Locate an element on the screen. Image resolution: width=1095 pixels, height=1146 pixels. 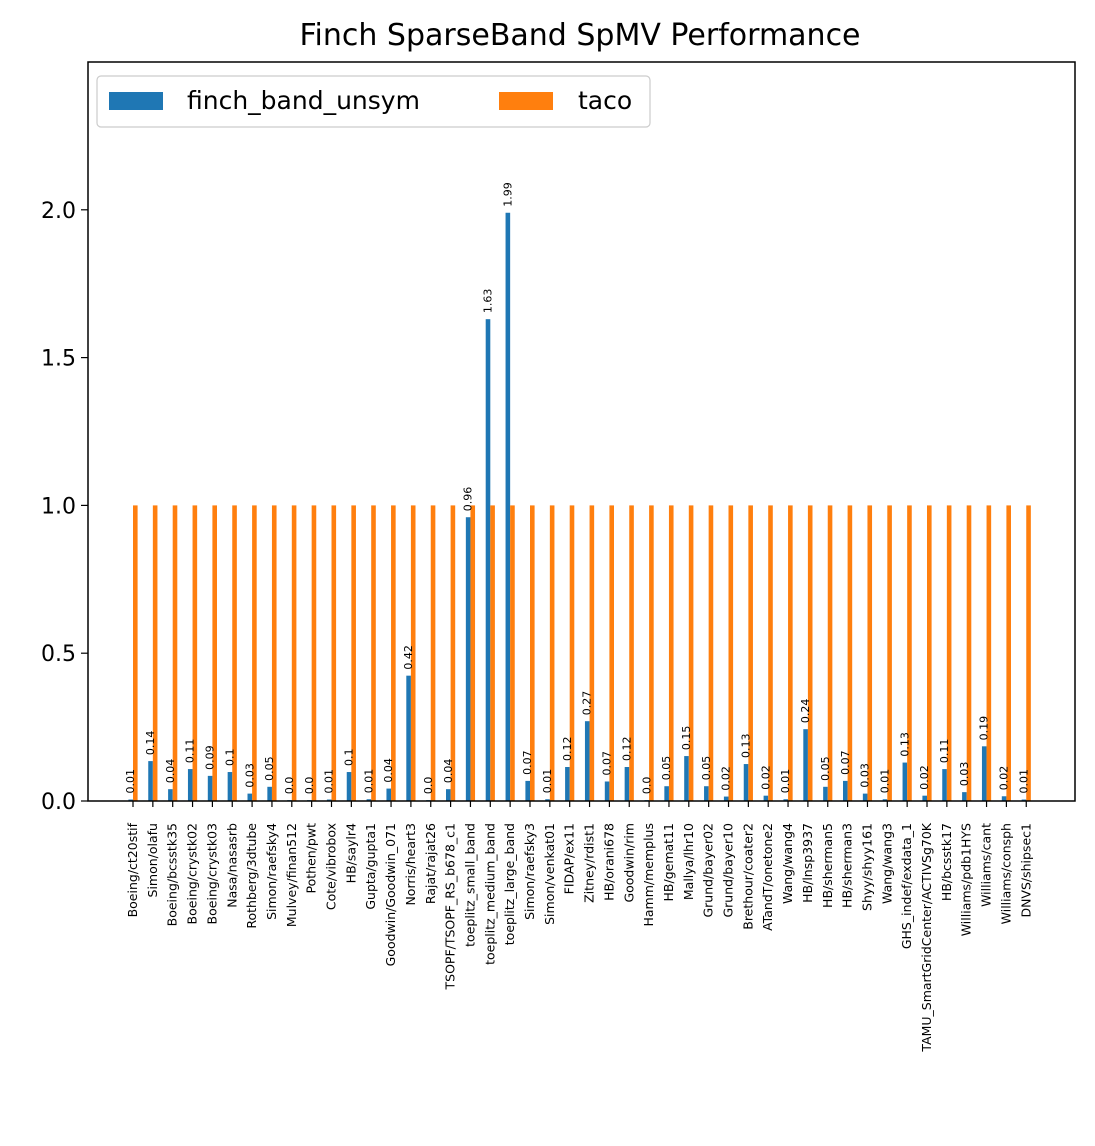
legend-label: taco is located at coordinates (605, 100).